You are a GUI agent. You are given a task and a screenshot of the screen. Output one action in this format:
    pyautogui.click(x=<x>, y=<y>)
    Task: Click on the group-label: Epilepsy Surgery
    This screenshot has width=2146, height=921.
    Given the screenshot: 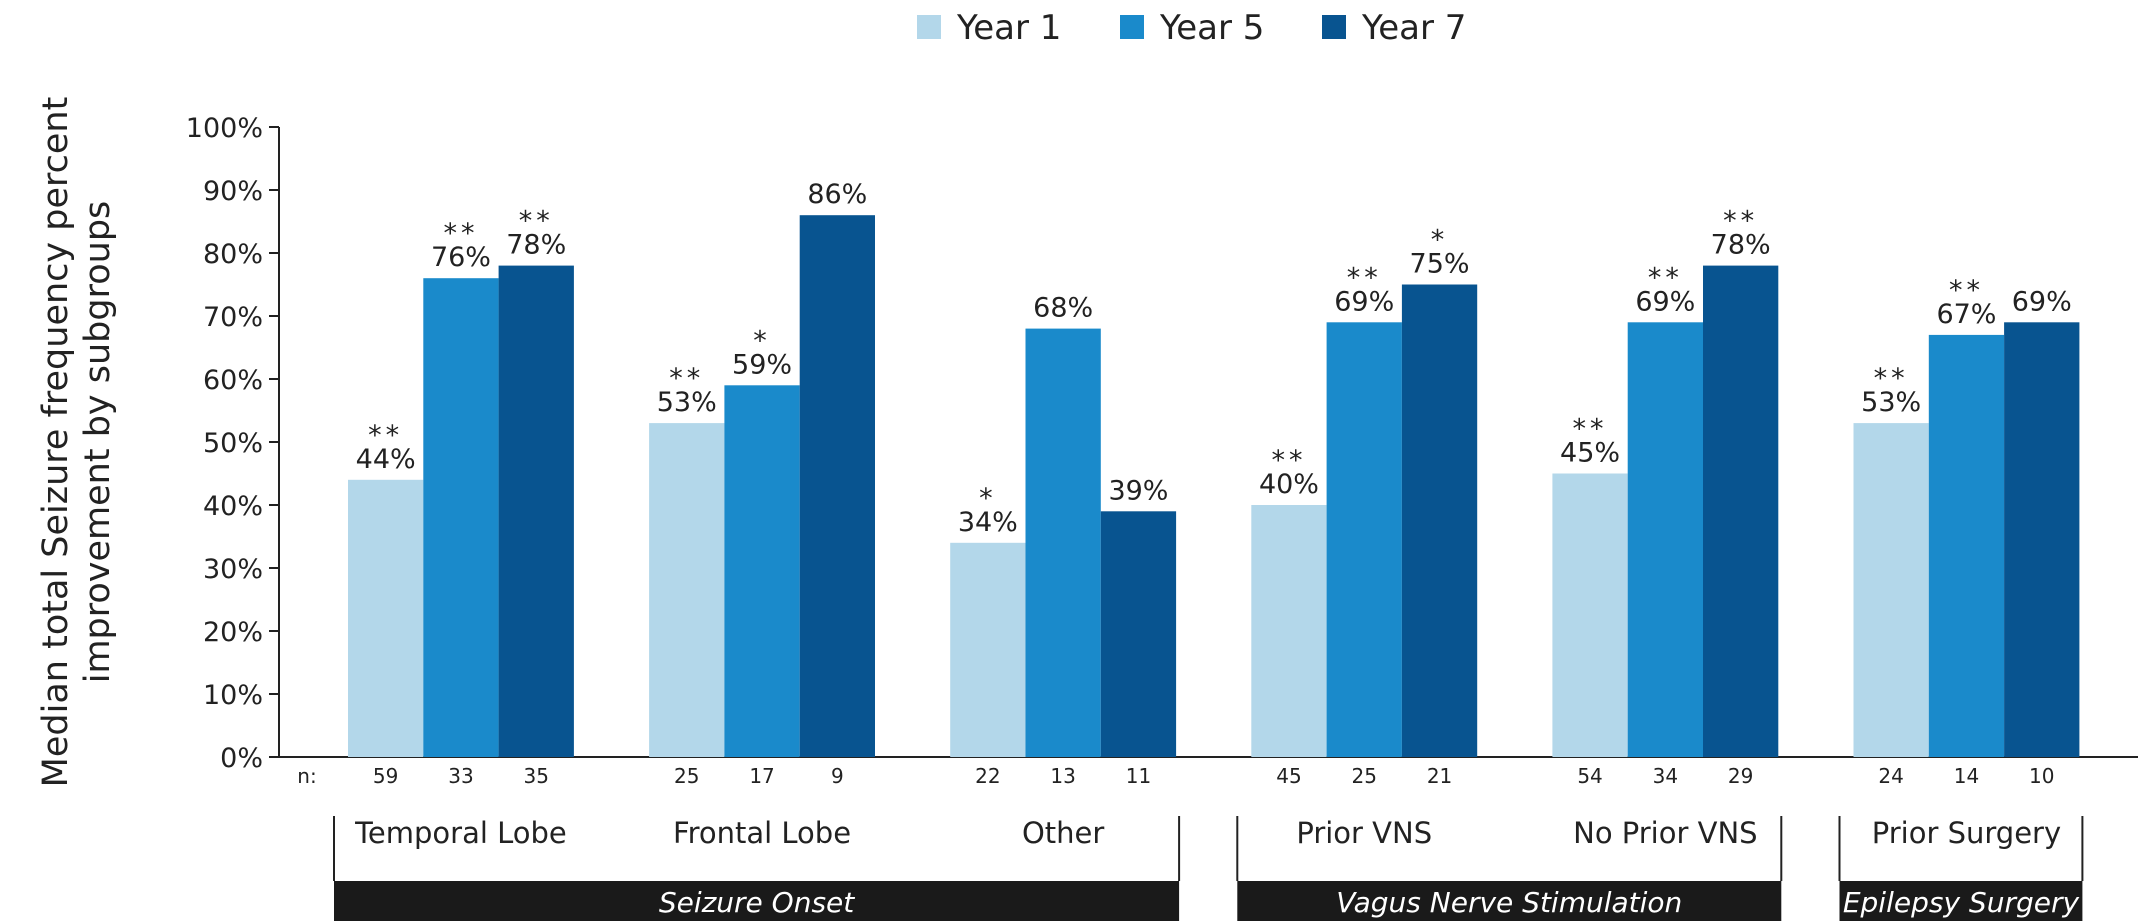 What is the action you would take?
    pyautogui.click(x=1961, y=902)
    